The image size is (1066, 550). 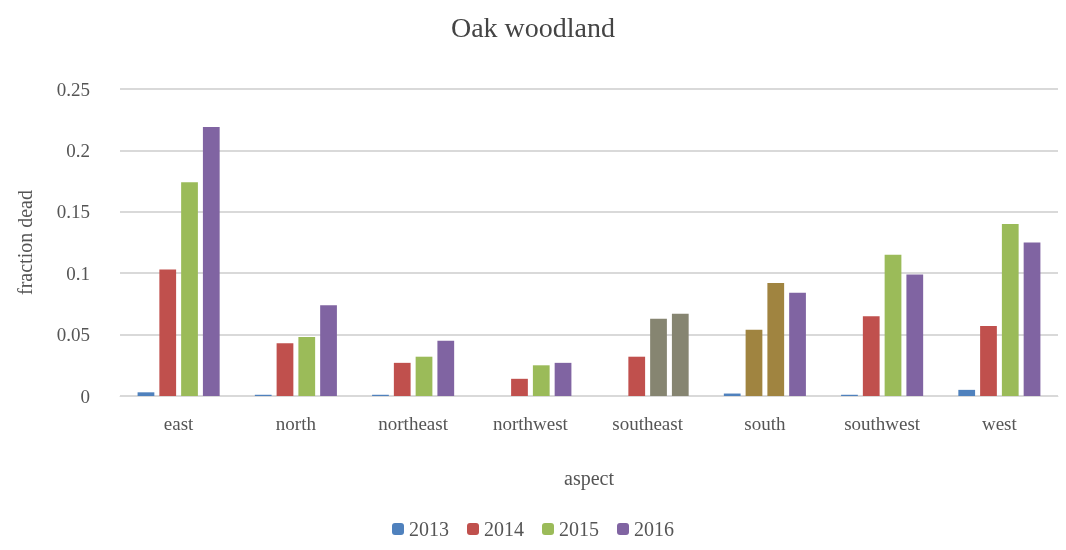 What do you see at coordinates (648, 423) in the screenshot?
I see `x-tick-label: southeast` at bounding box center [648, 423].